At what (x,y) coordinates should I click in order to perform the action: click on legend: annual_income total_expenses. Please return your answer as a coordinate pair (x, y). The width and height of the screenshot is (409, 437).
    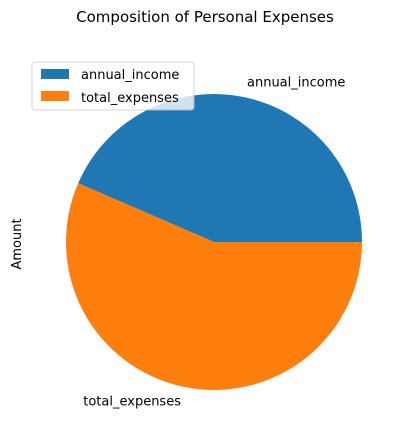
    Looking at the image, I should click on (113, 86).